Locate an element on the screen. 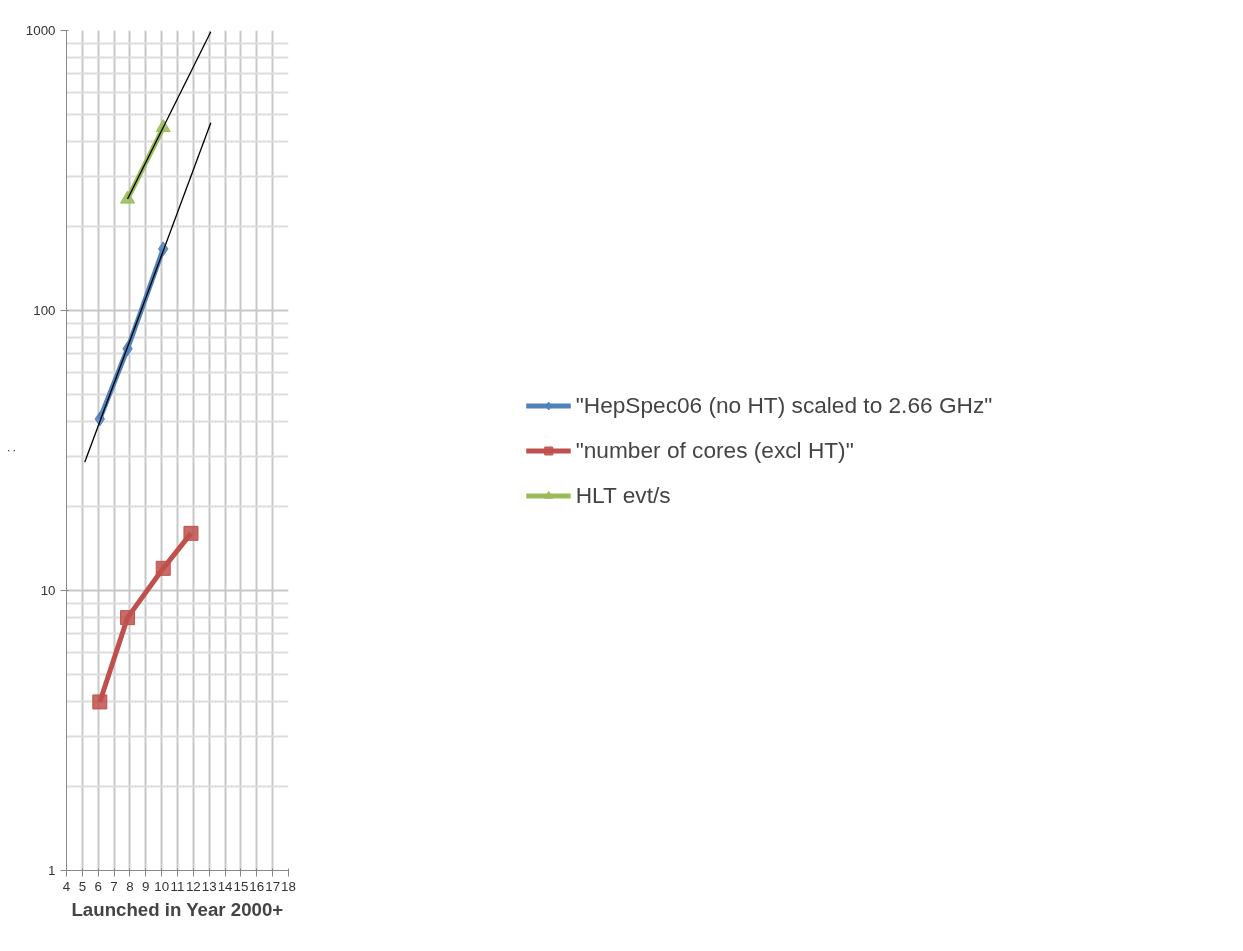  y-tick-label: 1000 is located at coordinates (40, 30).